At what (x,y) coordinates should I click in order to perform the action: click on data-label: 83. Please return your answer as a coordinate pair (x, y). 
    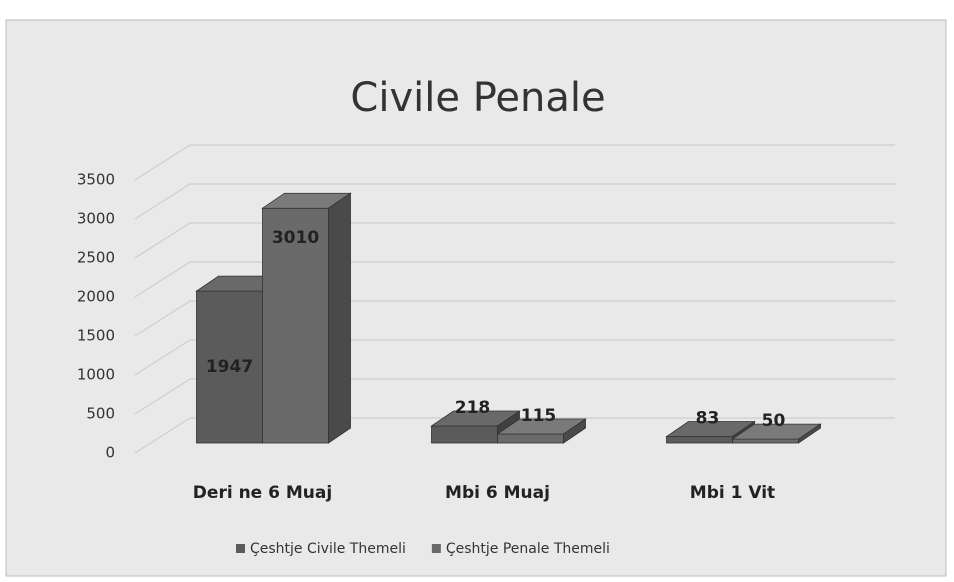
    Looking at the image, I should click on (708, 419).